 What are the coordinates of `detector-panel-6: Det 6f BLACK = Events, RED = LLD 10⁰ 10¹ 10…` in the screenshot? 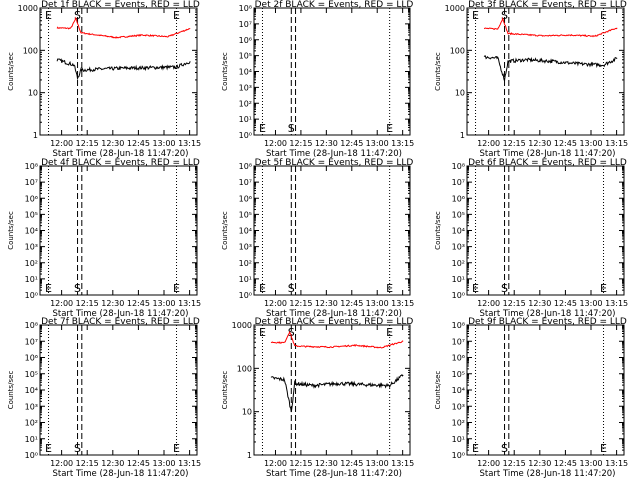 It's located at (531, 238).